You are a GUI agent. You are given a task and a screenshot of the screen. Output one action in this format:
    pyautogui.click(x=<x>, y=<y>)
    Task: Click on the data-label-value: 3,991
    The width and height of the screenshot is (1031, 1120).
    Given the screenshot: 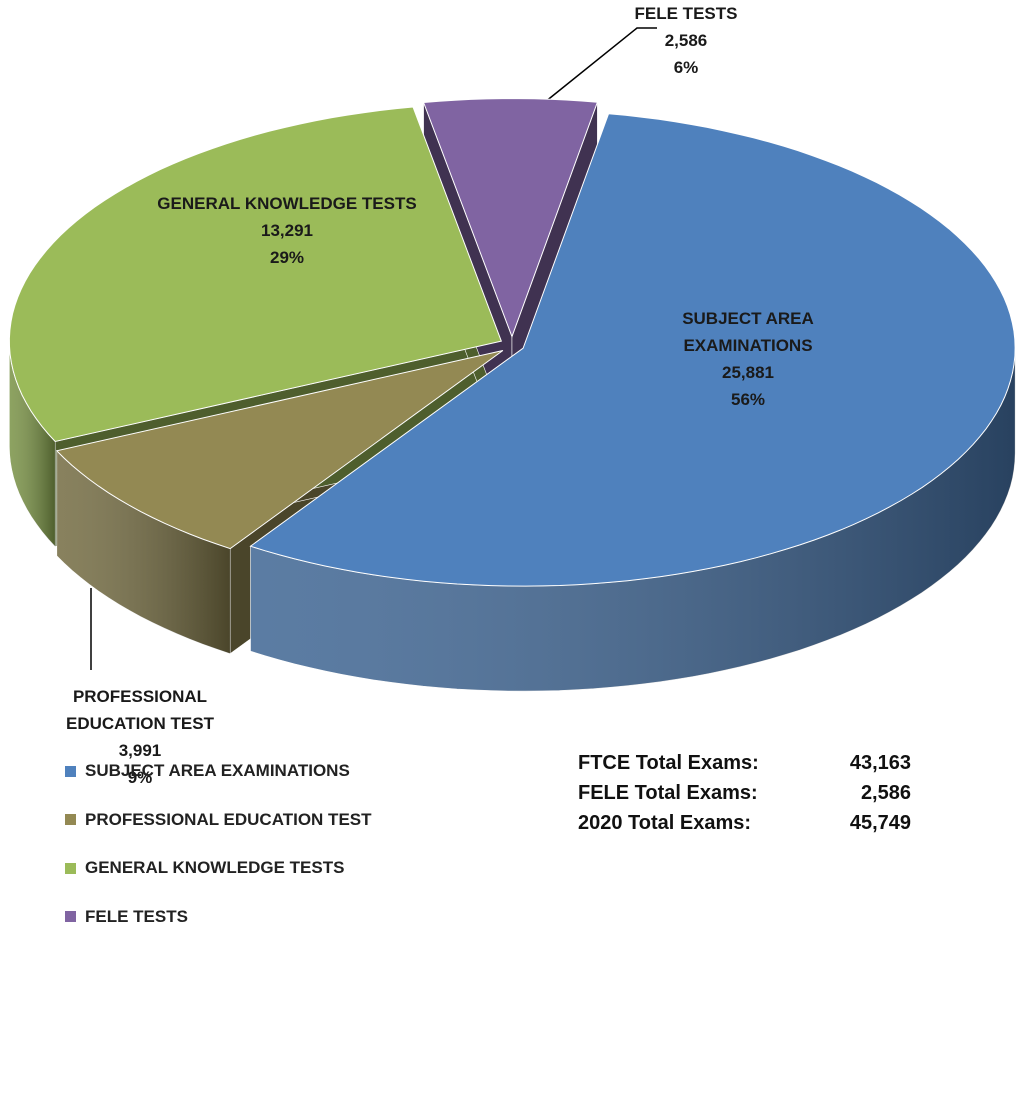 What is the action you would take?
    pyautogui.click(x=140, y=750)
    